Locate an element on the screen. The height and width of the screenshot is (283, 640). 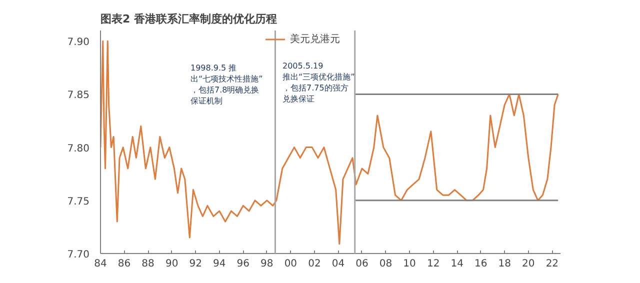
x-tick-label: 18 is located at coordinates (505, 264).